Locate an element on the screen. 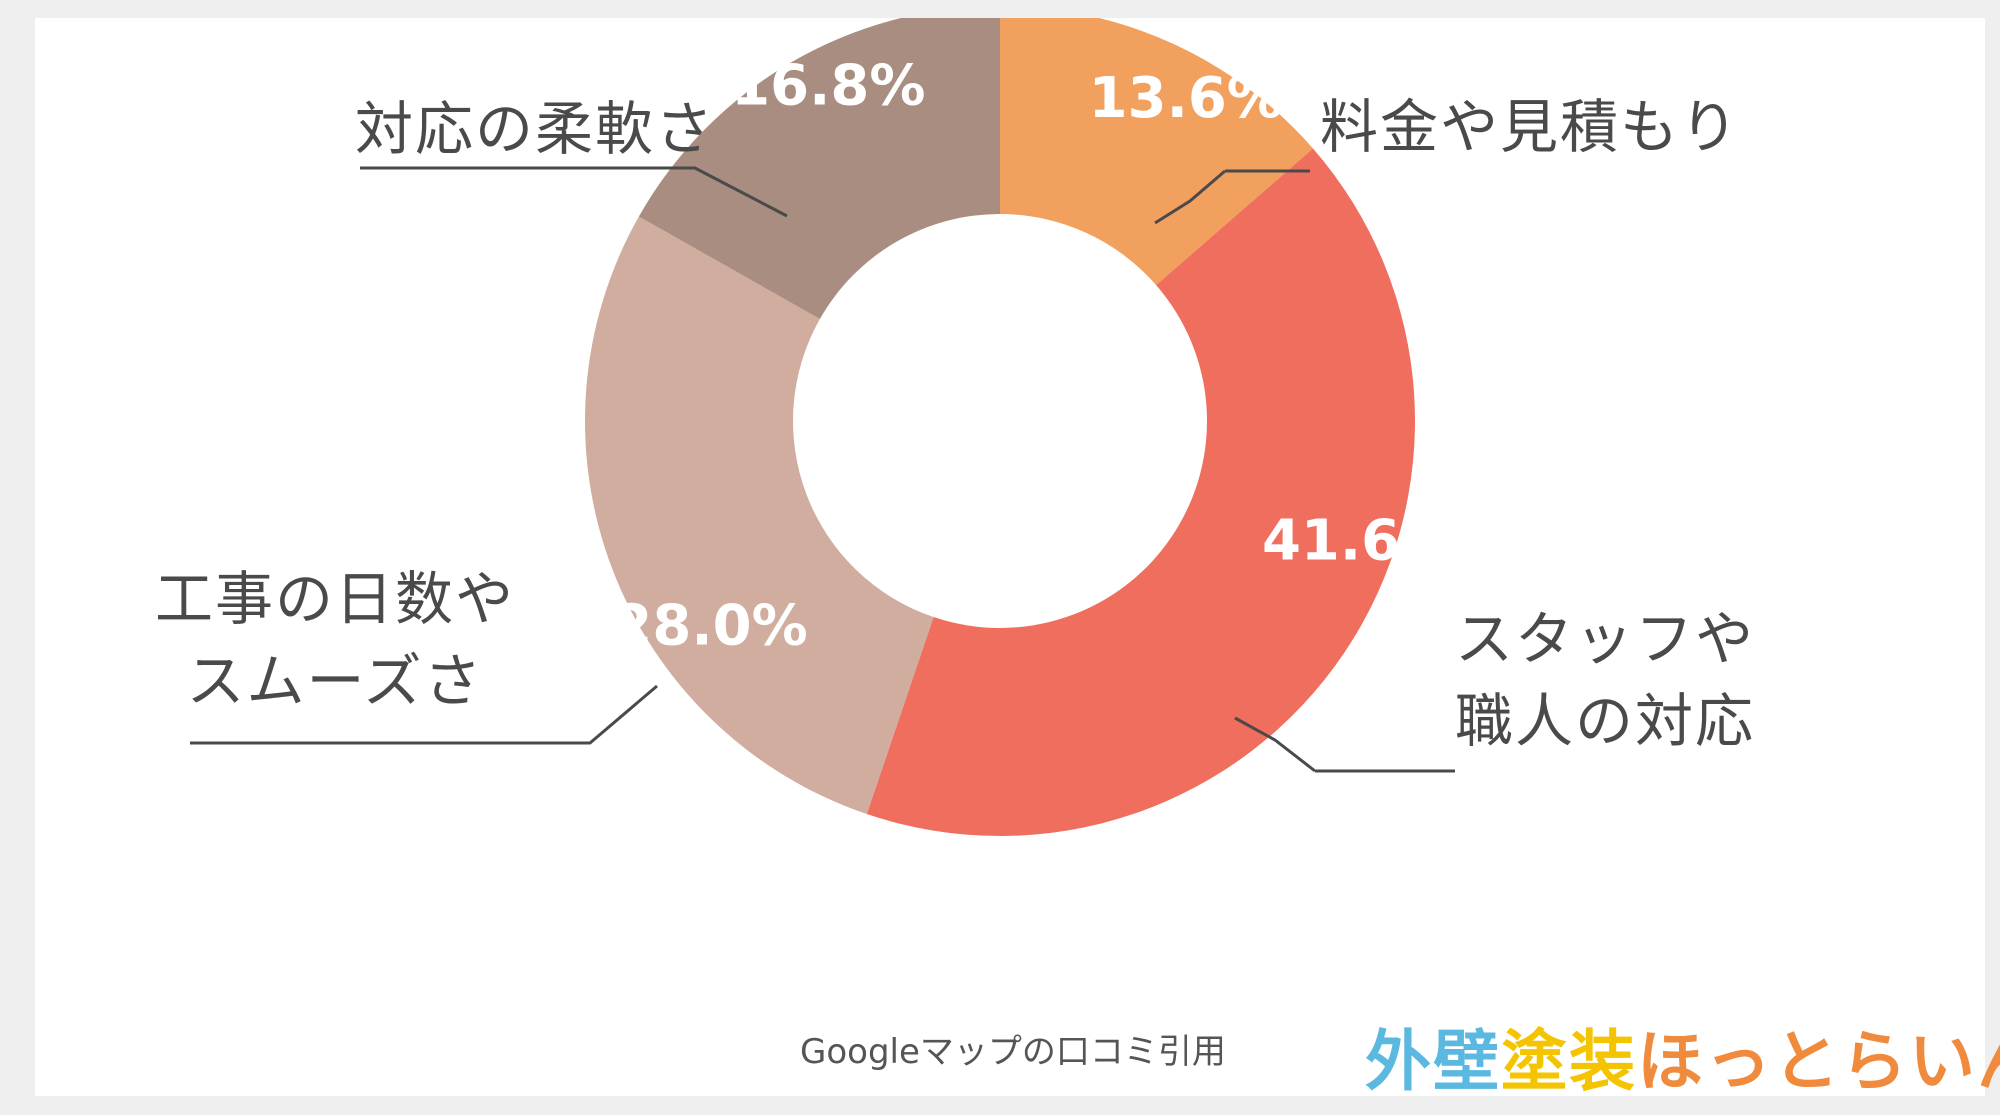 The width and height of the screenshot is (2000, 1115). brand-logo: 外壁塗装ほっとらいん is located at coordinates (1682, 1056).